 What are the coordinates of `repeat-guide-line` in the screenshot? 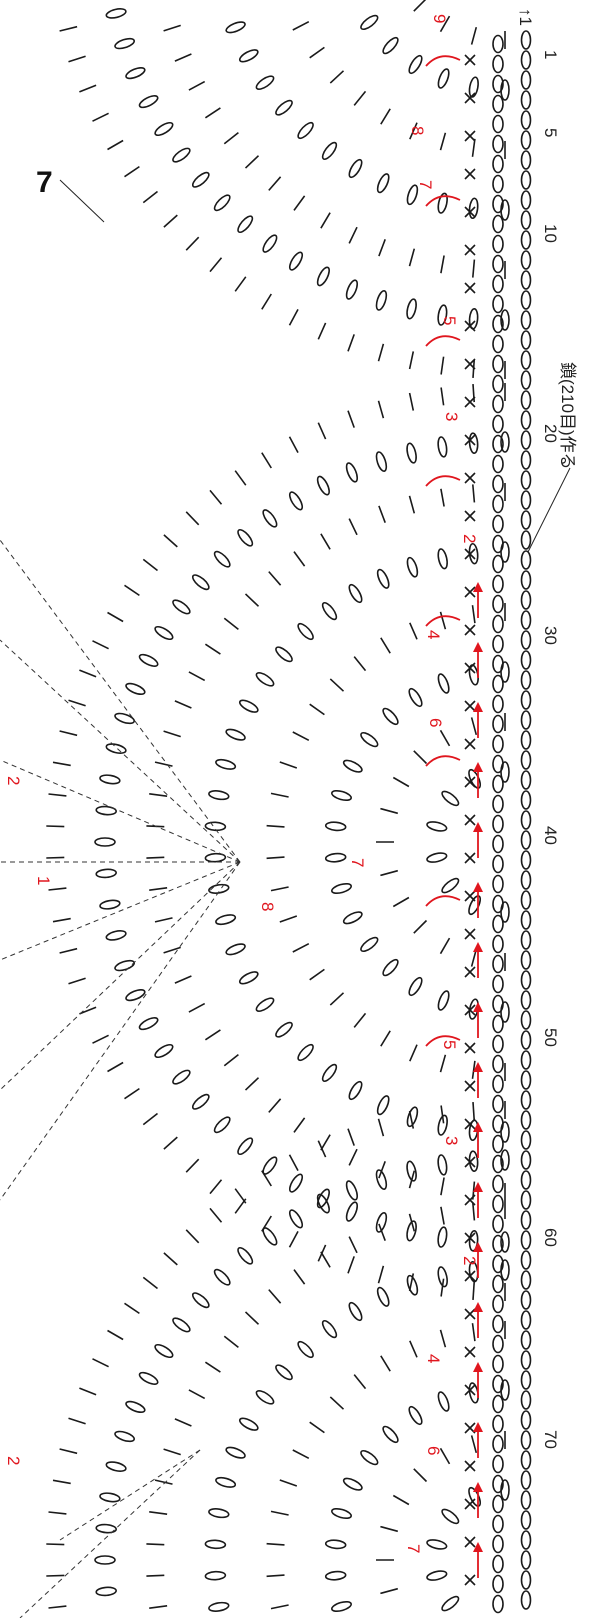 It's located at (130, 1495).